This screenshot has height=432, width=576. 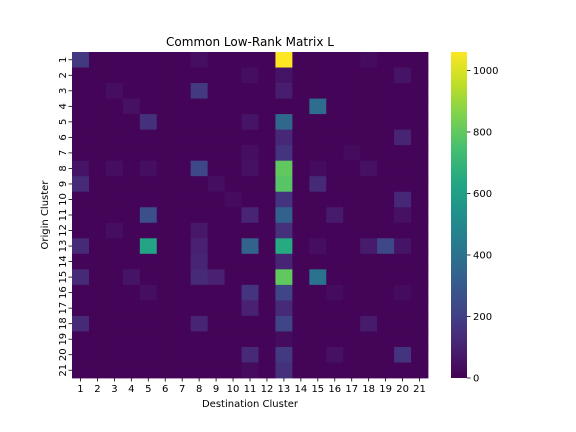 I want to click on colorbar-tick-label: 600, so click(x=482, y=194).